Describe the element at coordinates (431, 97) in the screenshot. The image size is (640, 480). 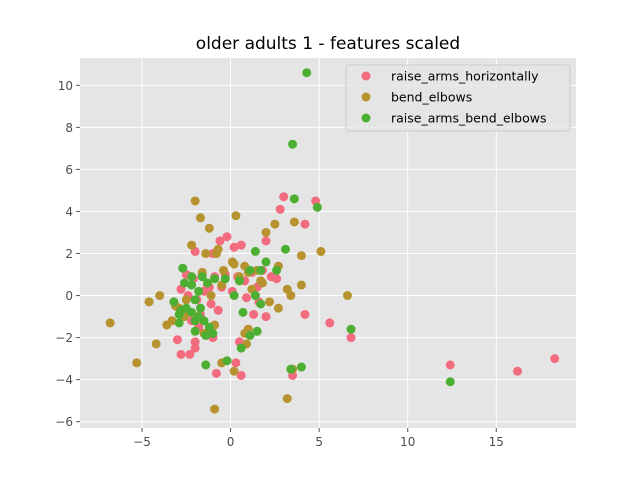
I see `legend-label: bend_elbows` at that location.